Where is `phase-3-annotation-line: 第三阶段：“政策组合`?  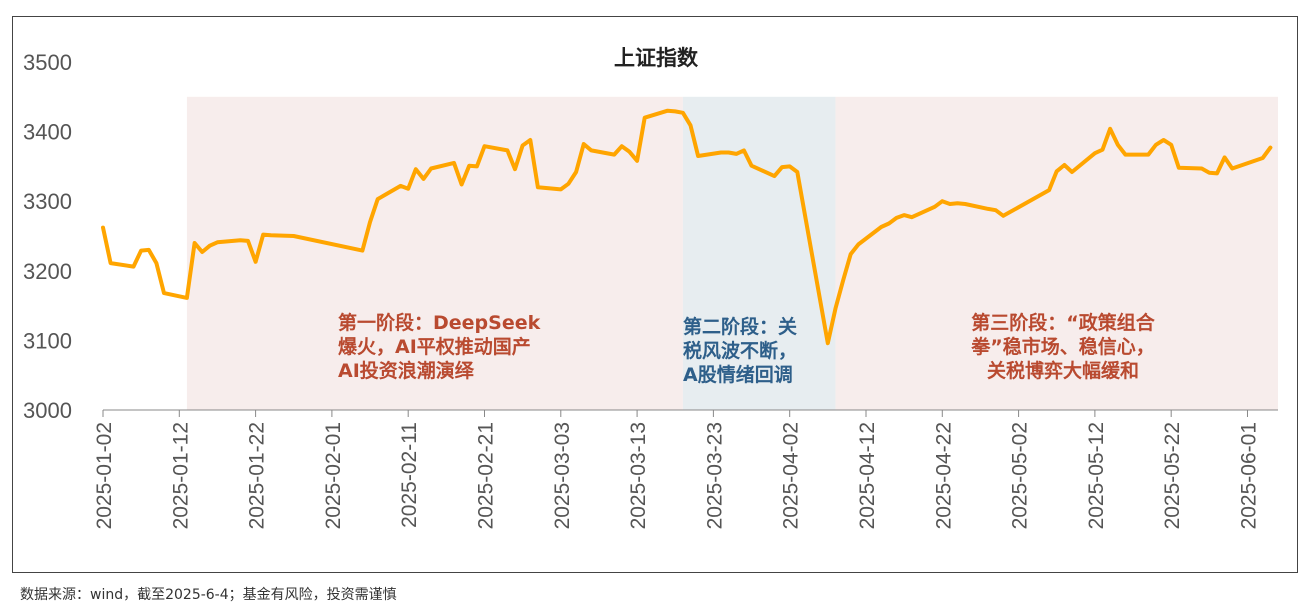
phase-3-annotation-line: 第三阶段：“政策组合 is located at coordinates (1063, 322).